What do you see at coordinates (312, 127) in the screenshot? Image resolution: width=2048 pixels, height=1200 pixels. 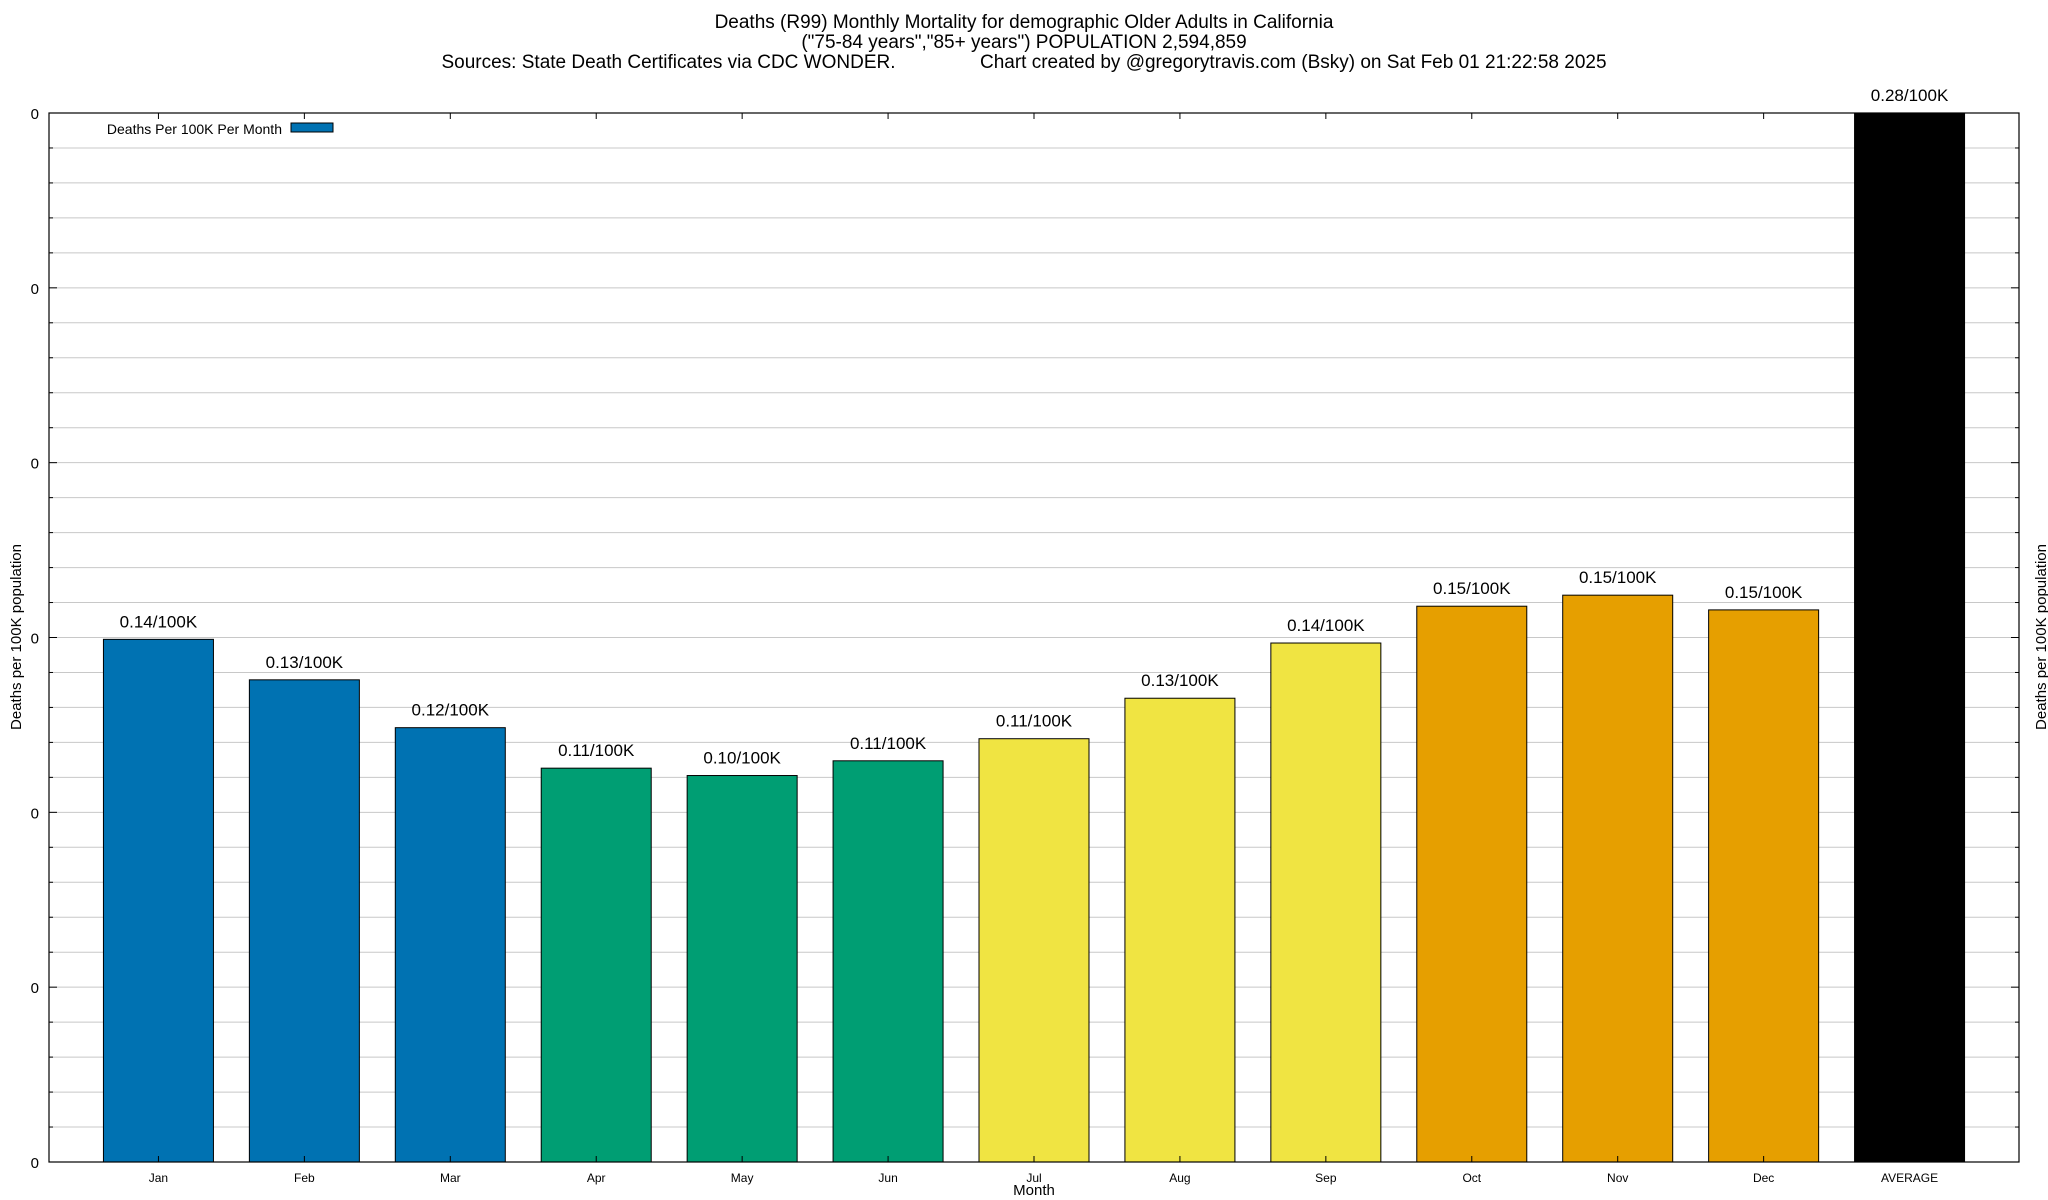 I see `legend-swatch` at bounding box center [312, 127].